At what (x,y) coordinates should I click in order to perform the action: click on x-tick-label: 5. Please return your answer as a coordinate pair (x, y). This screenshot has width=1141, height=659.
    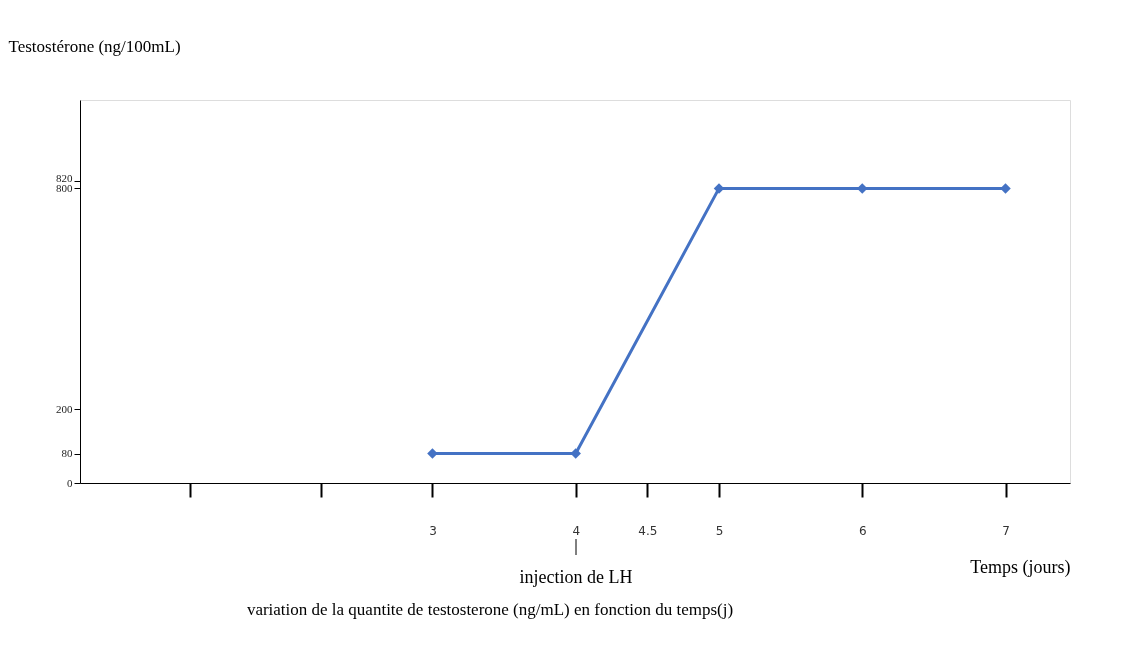
    Looking at the image, I should click on (719, 530).